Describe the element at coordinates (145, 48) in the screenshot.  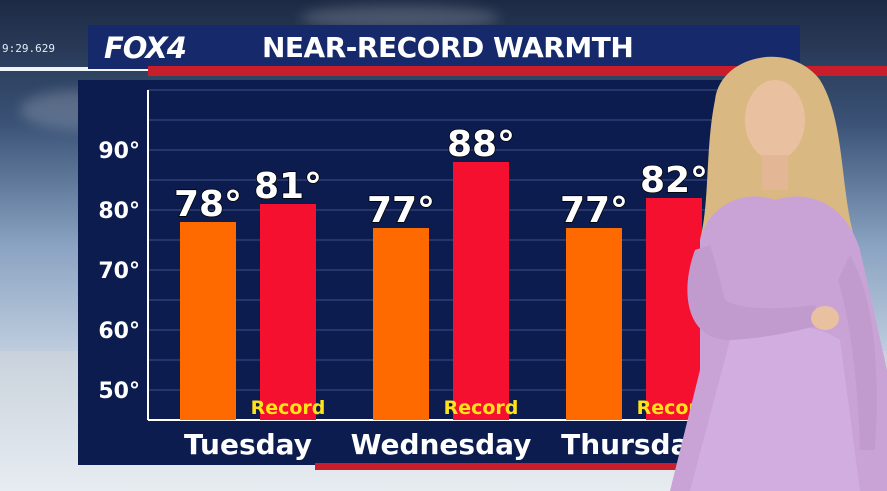
I see `station-logo: FOX4` at that location.